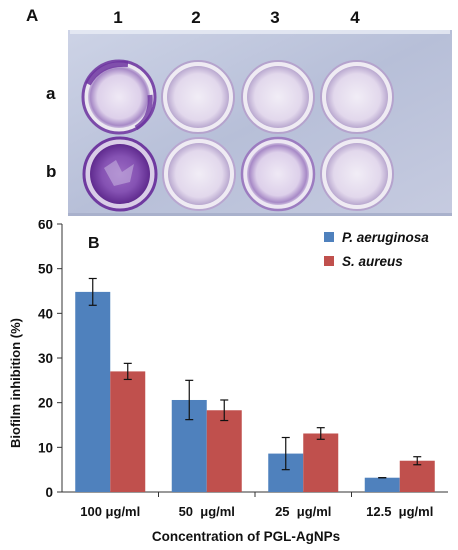 Image resolution: width=458 pixels, height=550 pixels. I want to click on row-label-b: b, so click(51, 171).